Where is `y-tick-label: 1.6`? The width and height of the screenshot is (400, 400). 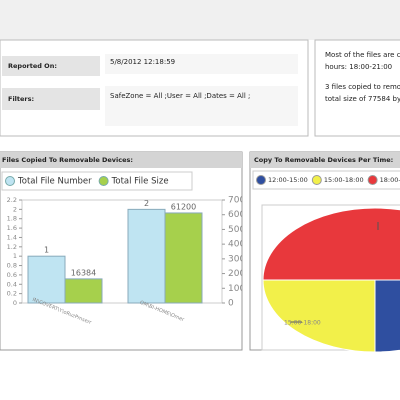 y-tick-label: 1.6 is located at coordinates (12, 228).